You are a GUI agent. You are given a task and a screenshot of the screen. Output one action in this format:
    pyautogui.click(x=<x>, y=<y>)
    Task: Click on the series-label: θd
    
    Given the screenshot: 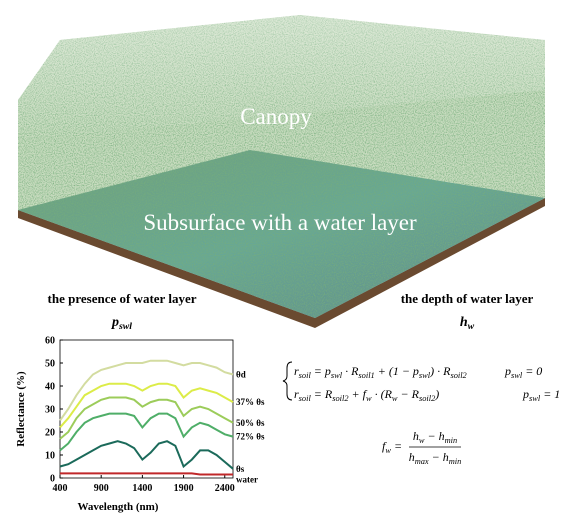 What is the action you would take?
    pyautogui.click(x=241, y=375)
    